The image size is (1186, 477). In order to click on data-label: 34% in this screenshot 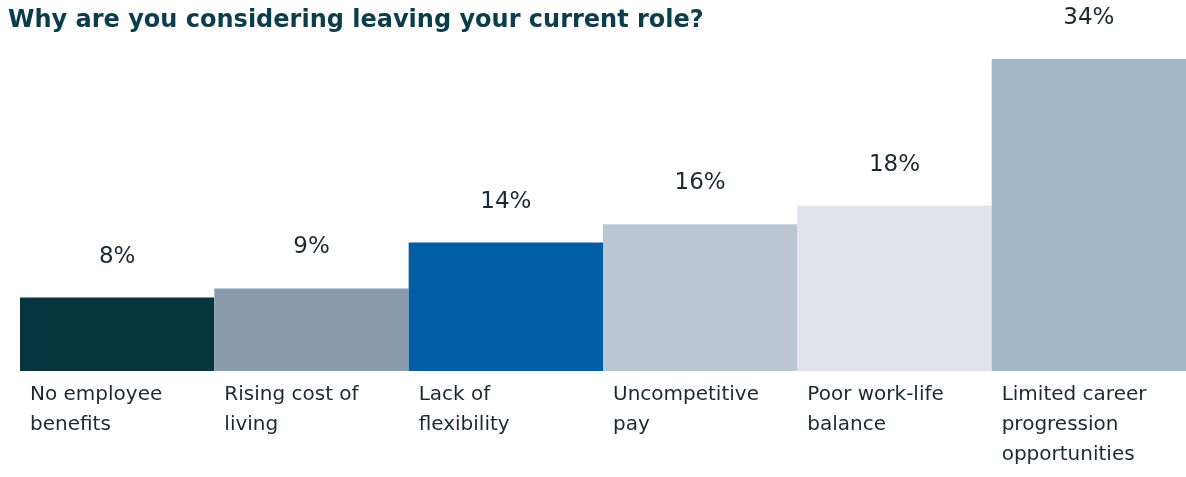, I will do `click(1089, 16)`.